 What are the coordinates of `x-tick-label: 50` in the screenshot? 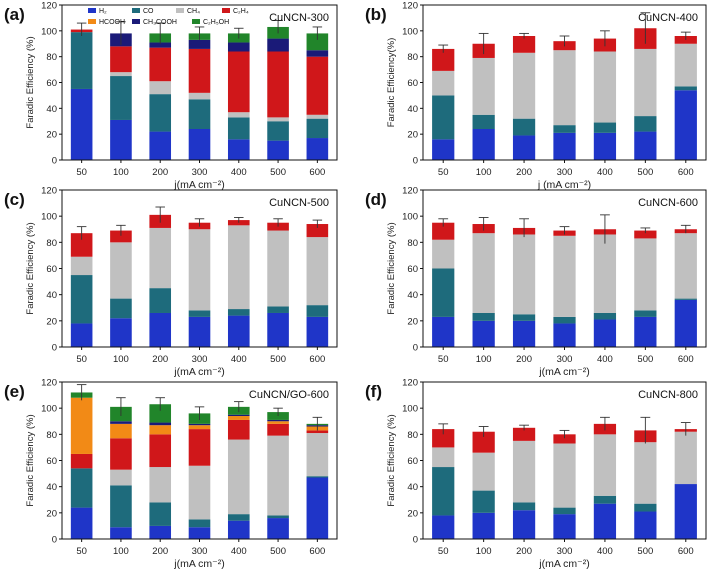 It's located at (443, 172).